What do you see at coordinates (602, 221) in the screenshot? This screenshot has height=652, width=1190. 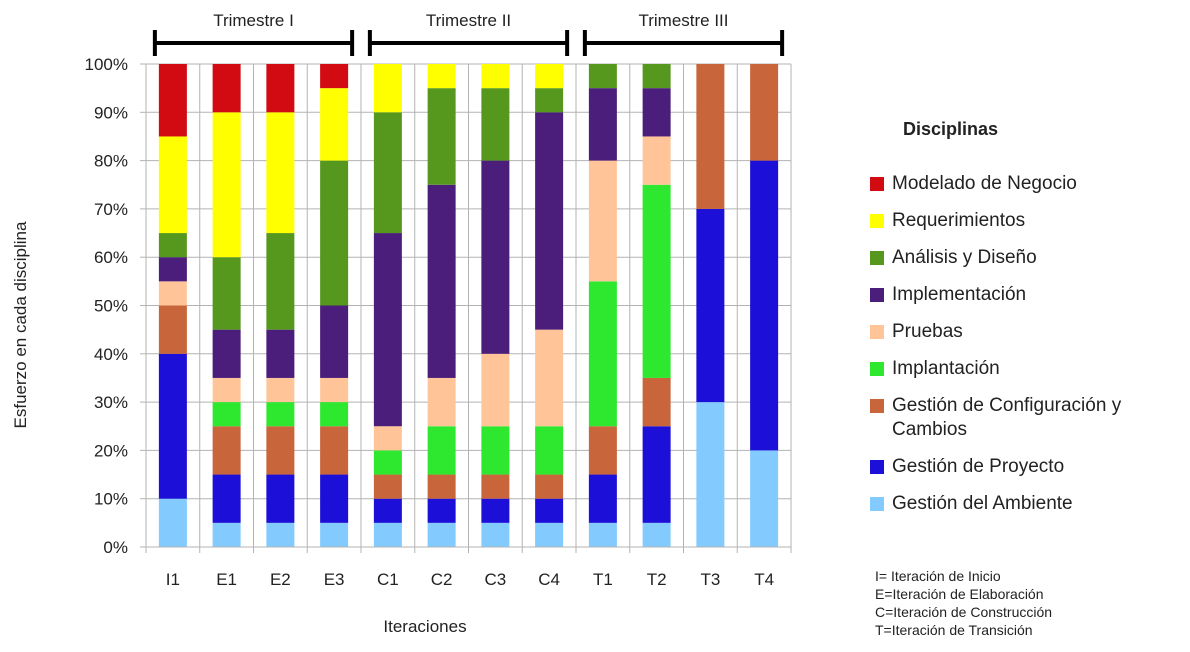 I see `bar-segment-t1-pruebas` at bounding box center [602, 221].